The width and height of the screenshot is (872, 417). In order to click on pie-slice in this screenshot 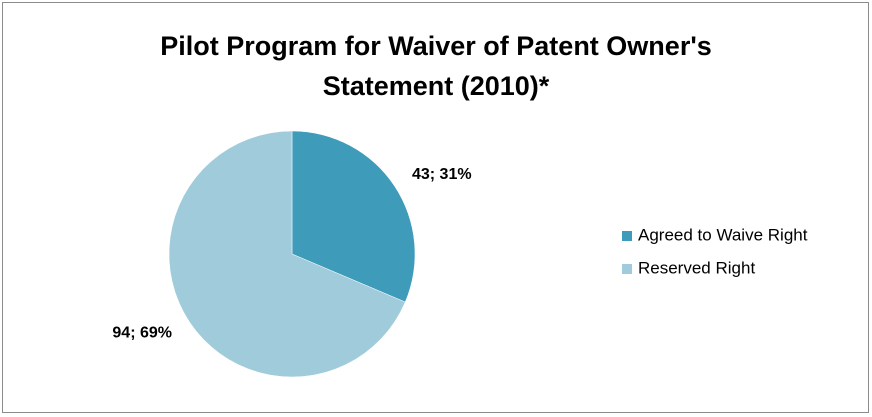, I will do `click(353, 216)`.